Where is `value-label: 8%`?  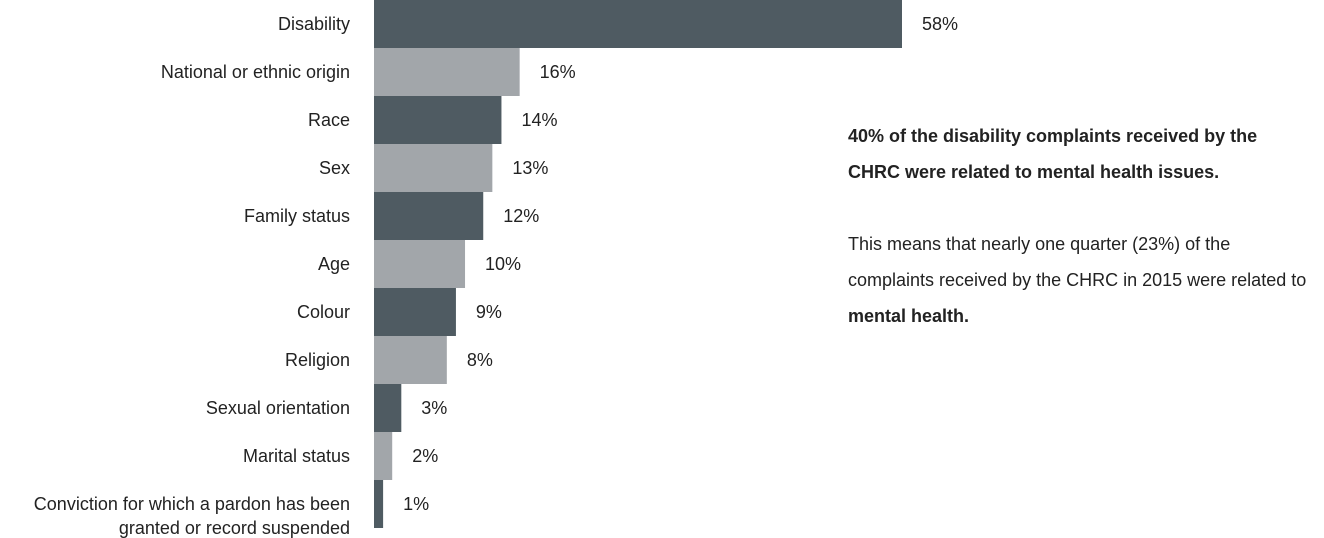
value-label: 8% is located at coordinates (480, 360).